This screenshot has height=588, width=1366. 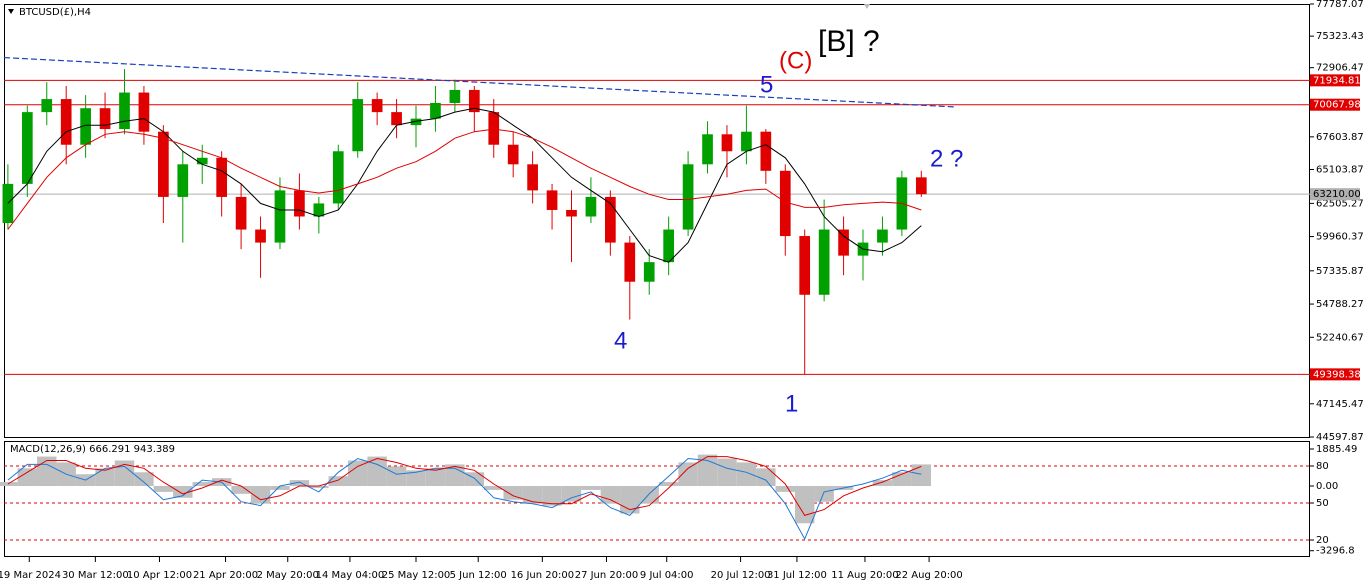 I want to click on y-tick-label: -3296.8, so click(x=1335, y=551).